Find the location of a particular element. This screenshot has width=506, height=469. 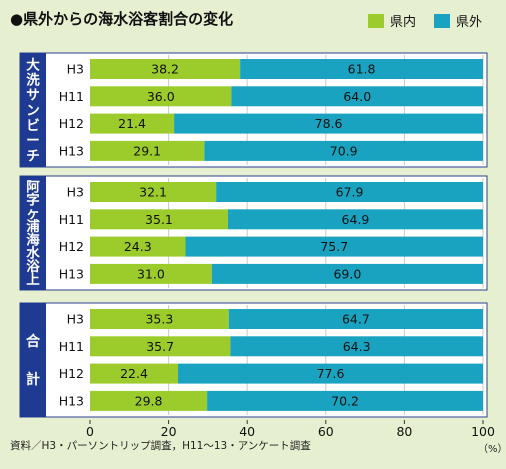

data-label-kengai: 70.9 is located at coordinates (344, 150).